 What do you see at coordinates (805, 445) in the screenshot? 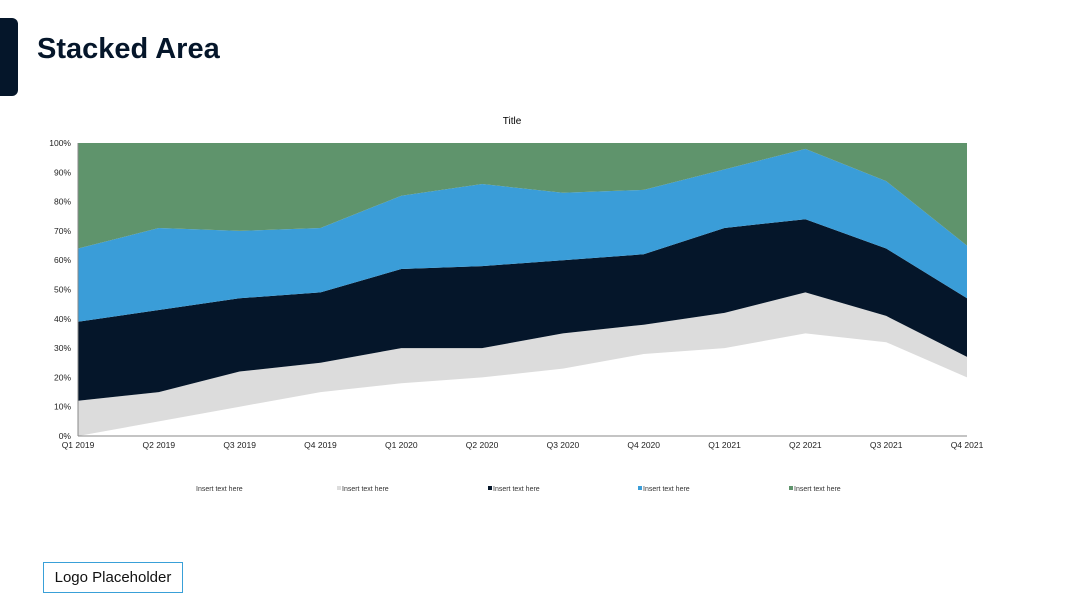
I see `x-tick-label: Q2 2021` at bounding box center [805, 445].